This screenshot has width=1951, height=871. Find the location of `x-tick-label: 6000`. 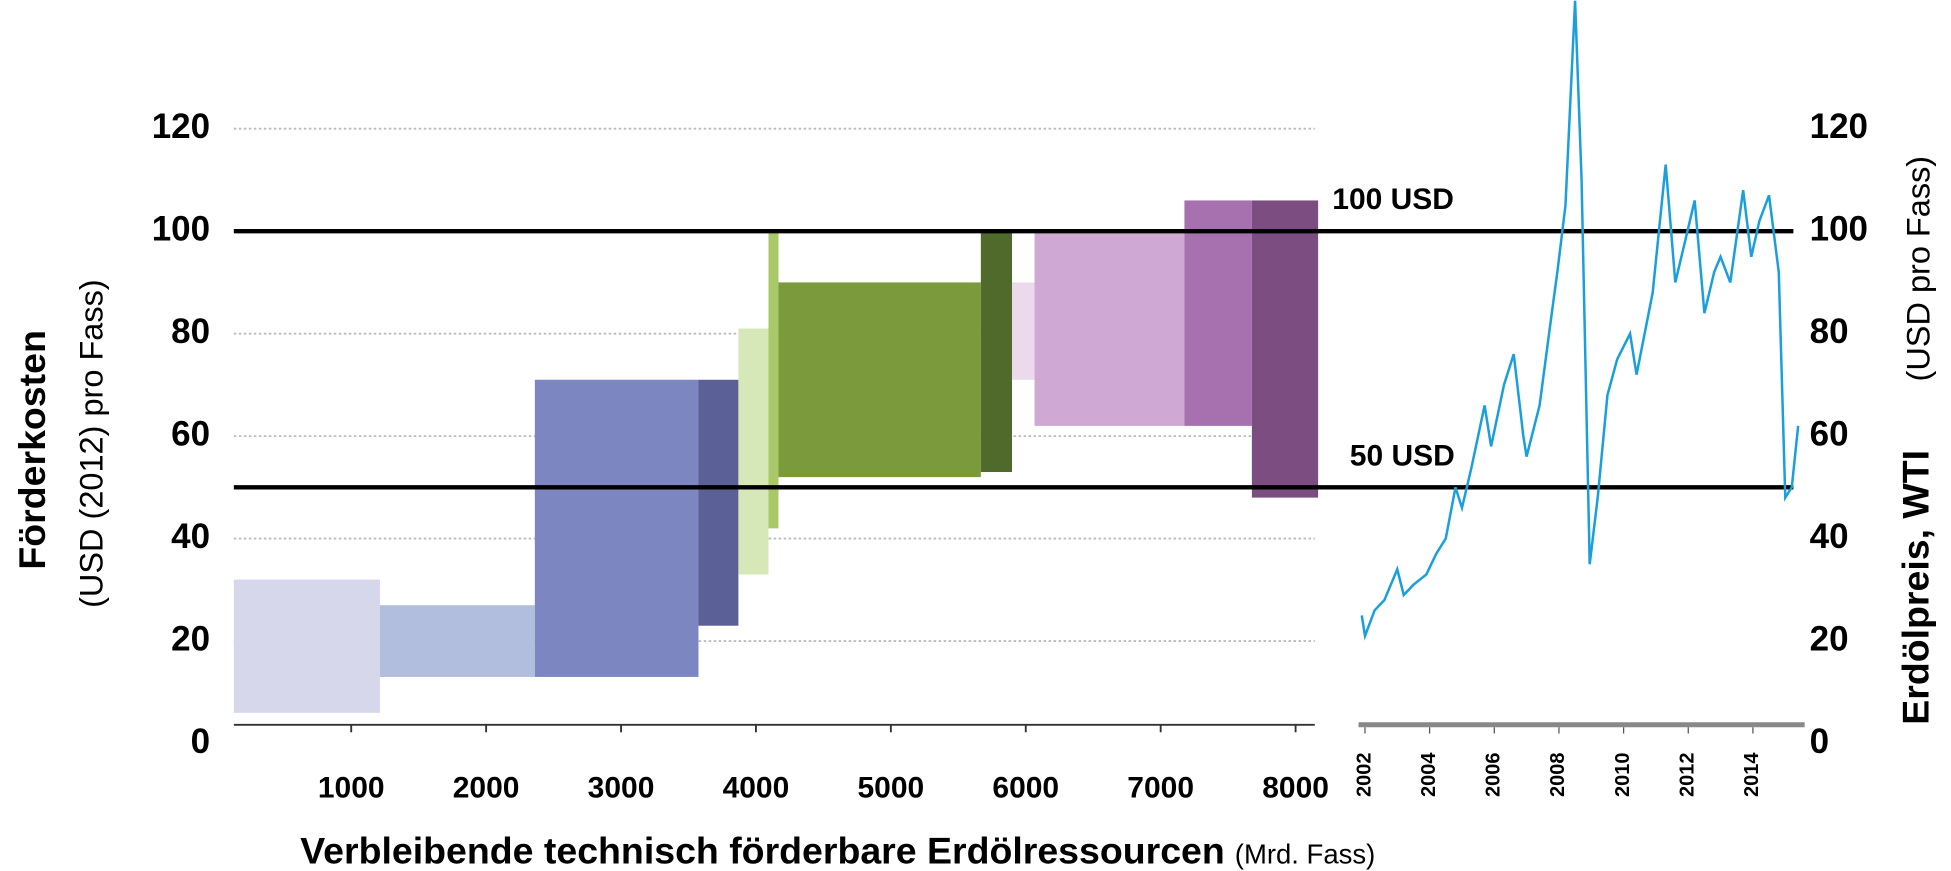

x-tick-label: 6000 is located at coordinates (1025, 788).